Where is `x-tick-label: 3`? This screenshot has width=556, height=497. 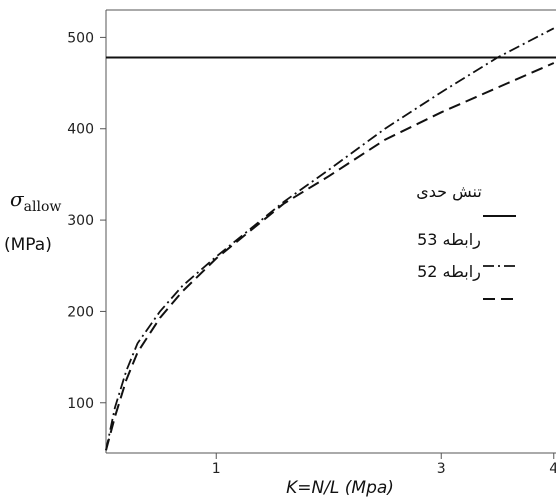
x-tick-label: 3 is located at coordinates (441, 469).